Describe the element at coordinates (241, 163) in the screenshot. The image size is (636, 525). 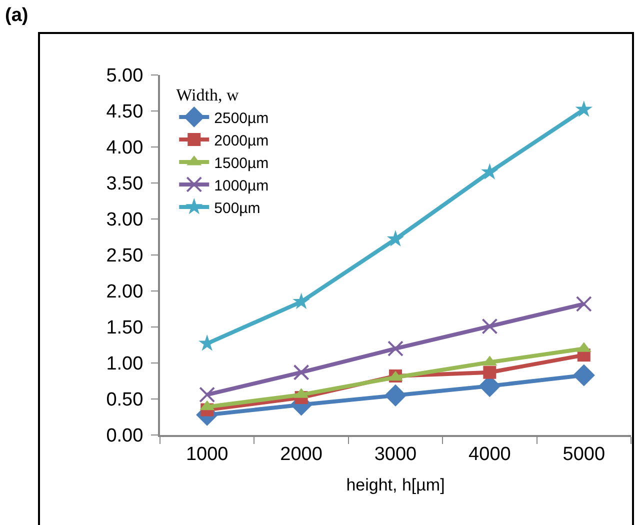
I see `legend-label: 1500µm` at that location.